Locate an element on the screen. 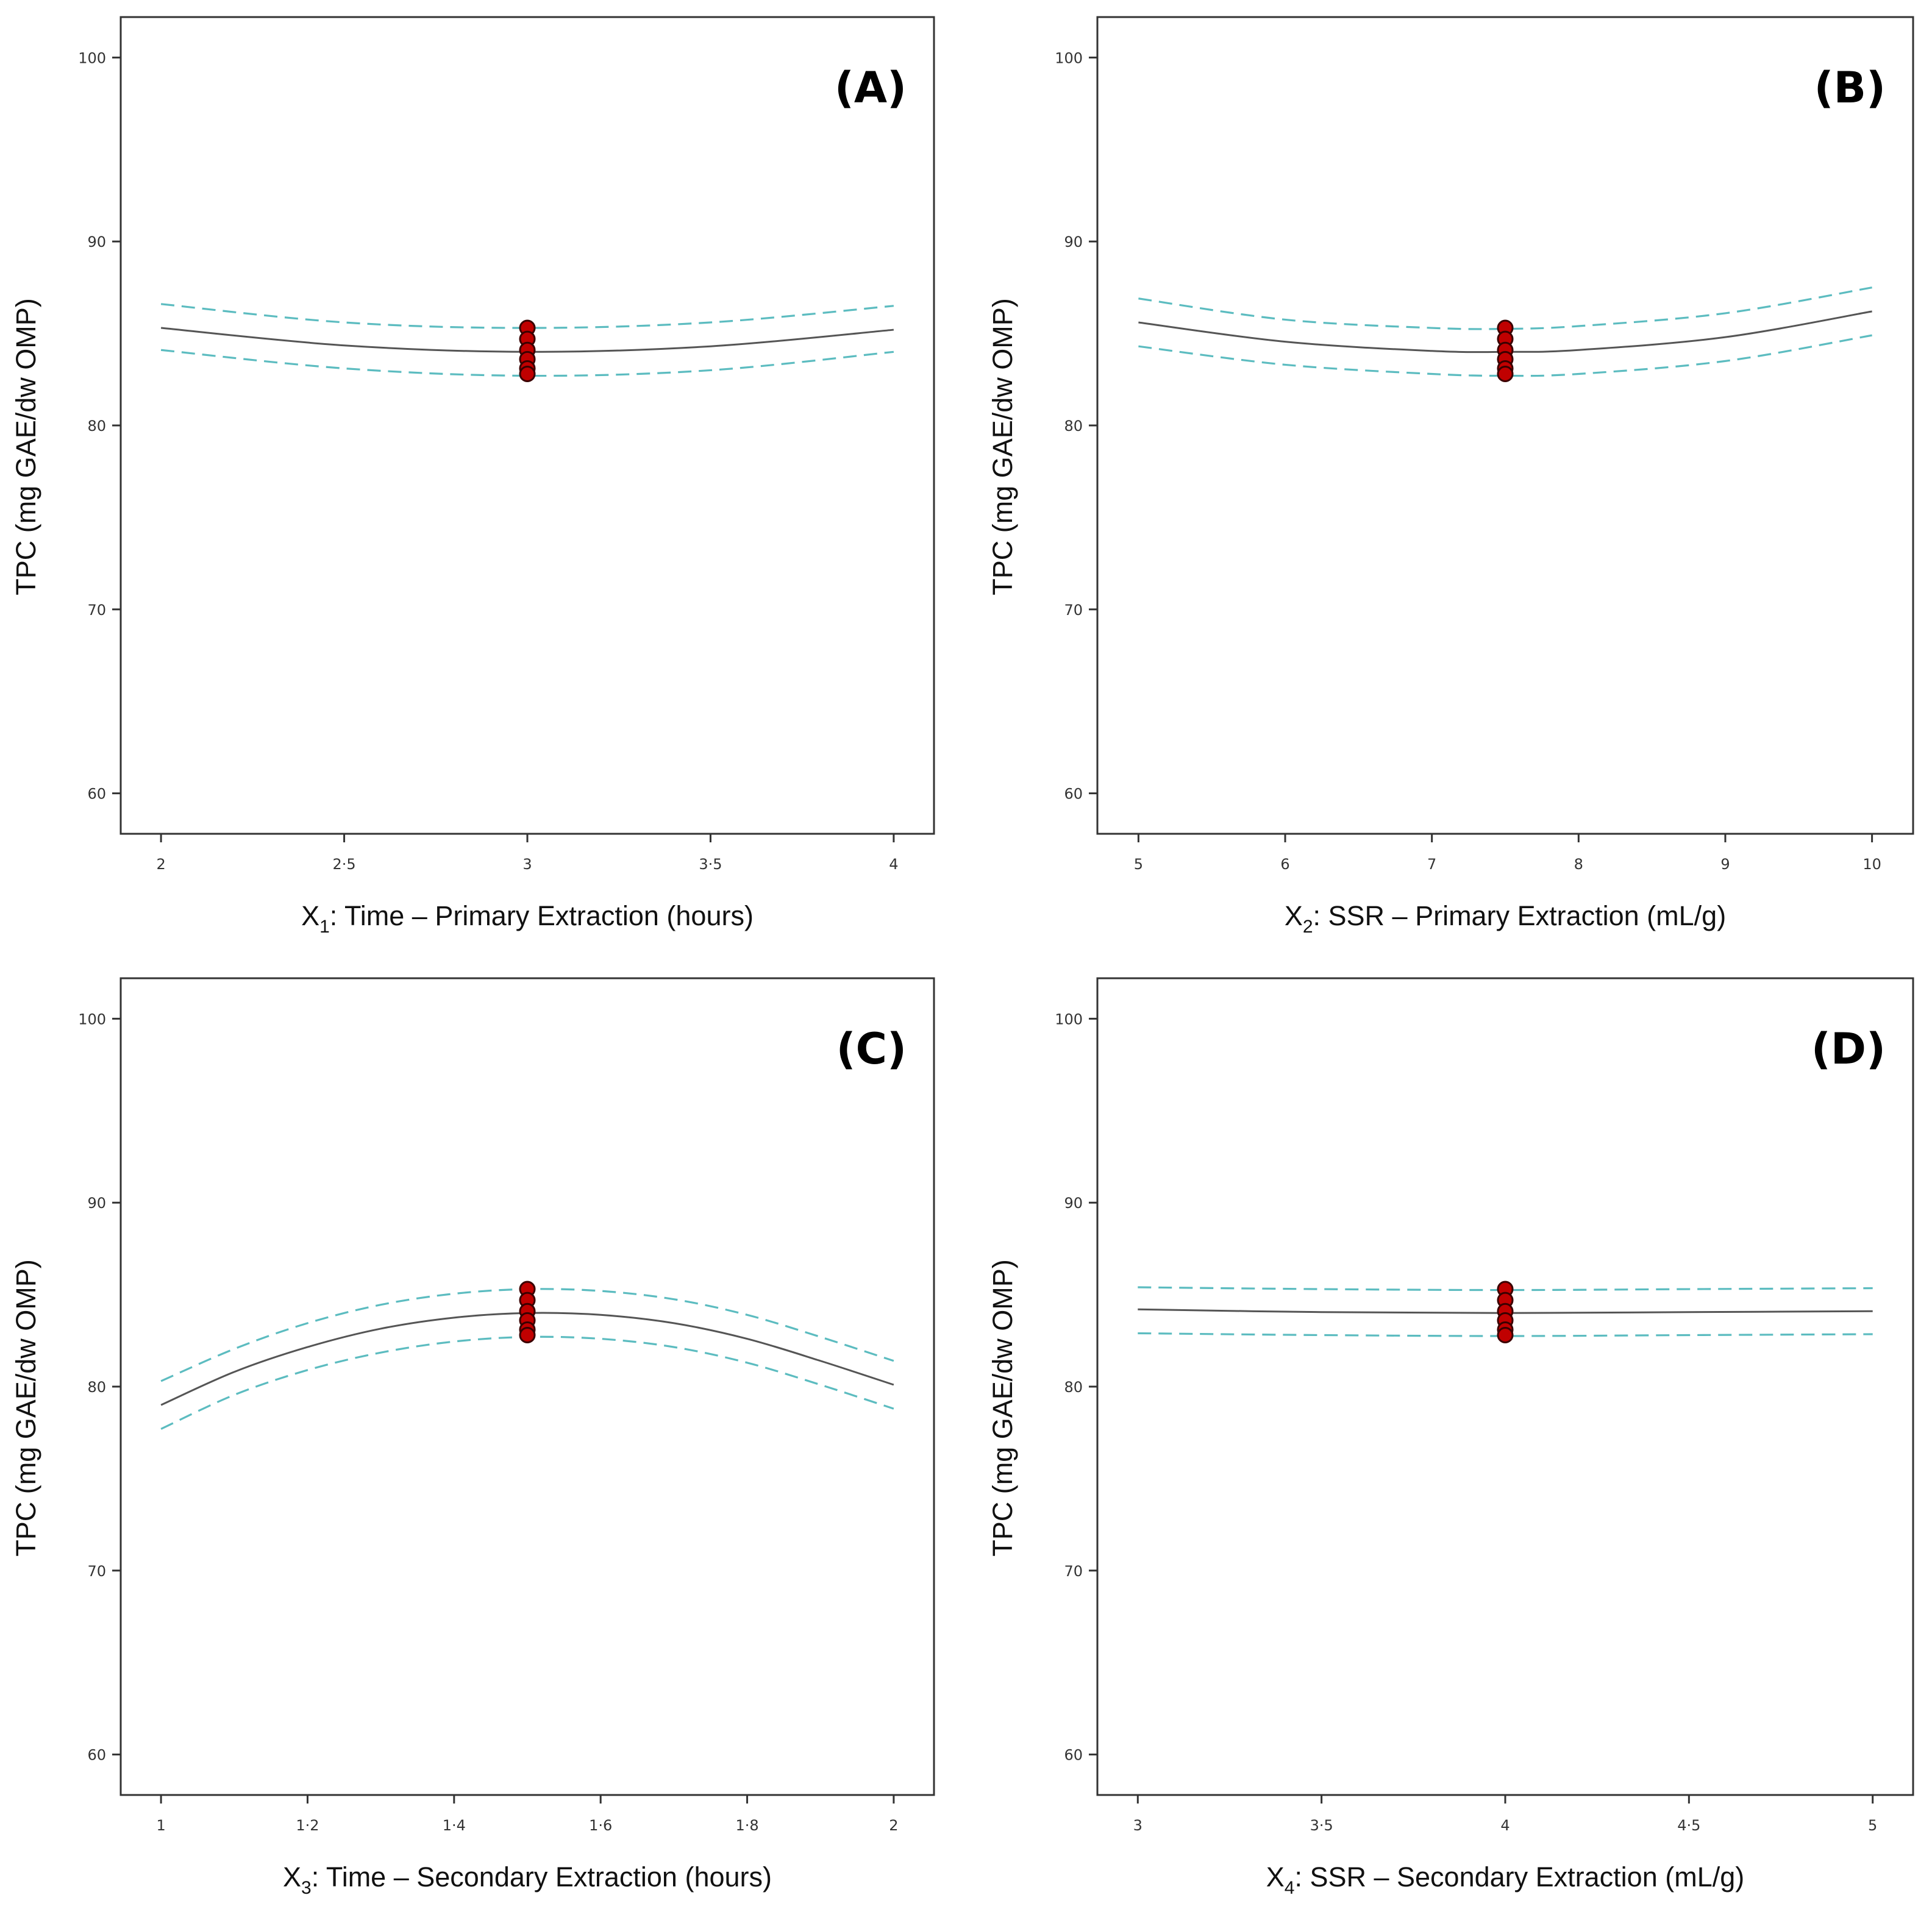 This screenshot has height=1912, width=1932. x-tick-label: 9 is located at coordinates (1725, 864).